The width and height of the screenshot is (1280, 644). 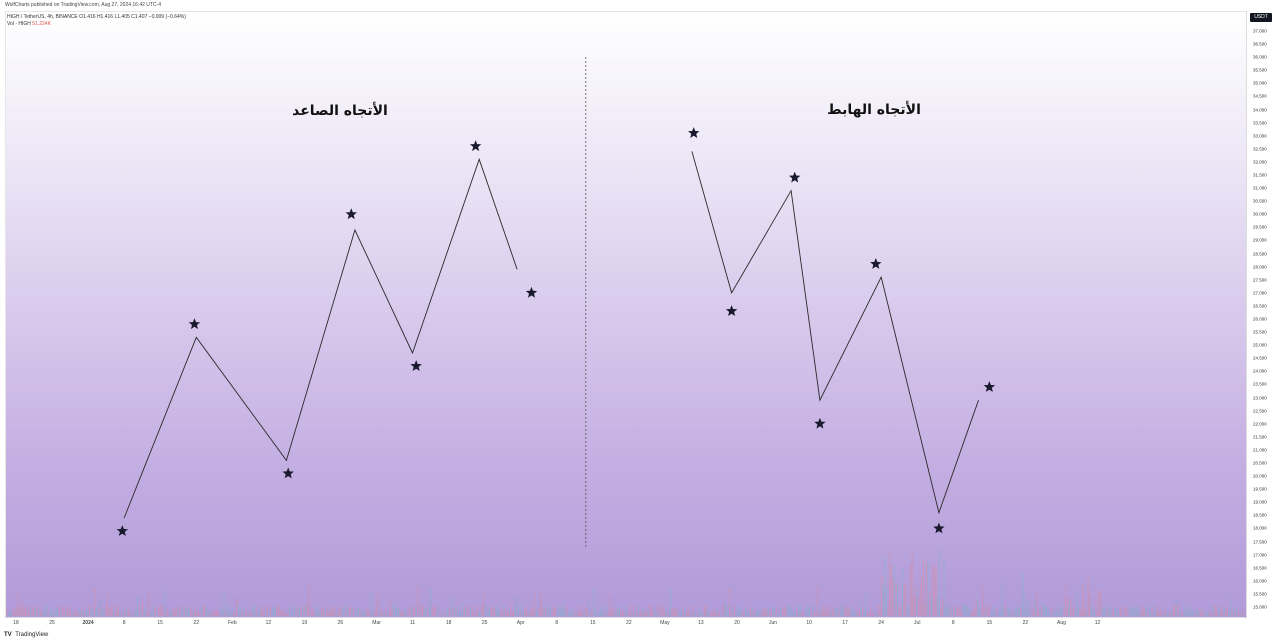 I want to click on downtrend-line, so click(x=835, y=333).